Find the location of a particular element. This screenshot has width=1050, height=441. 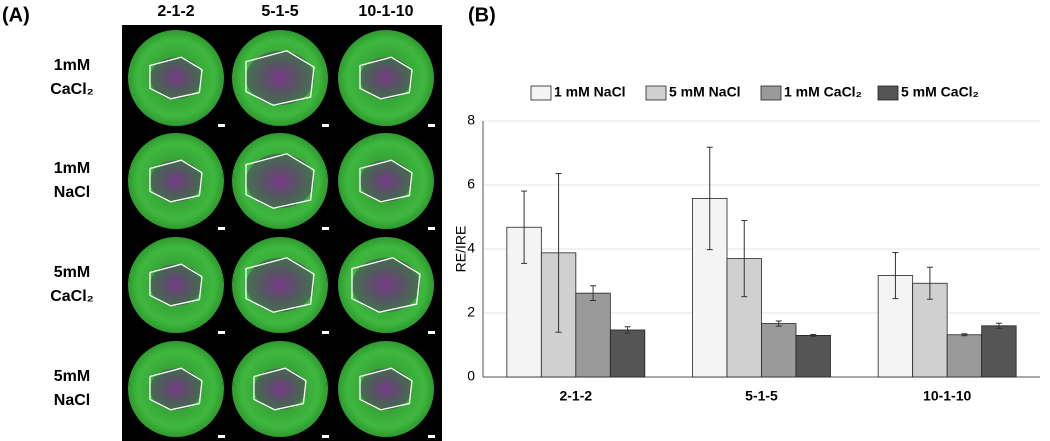

panel-label: (B) is located at coordinates (482, 15).